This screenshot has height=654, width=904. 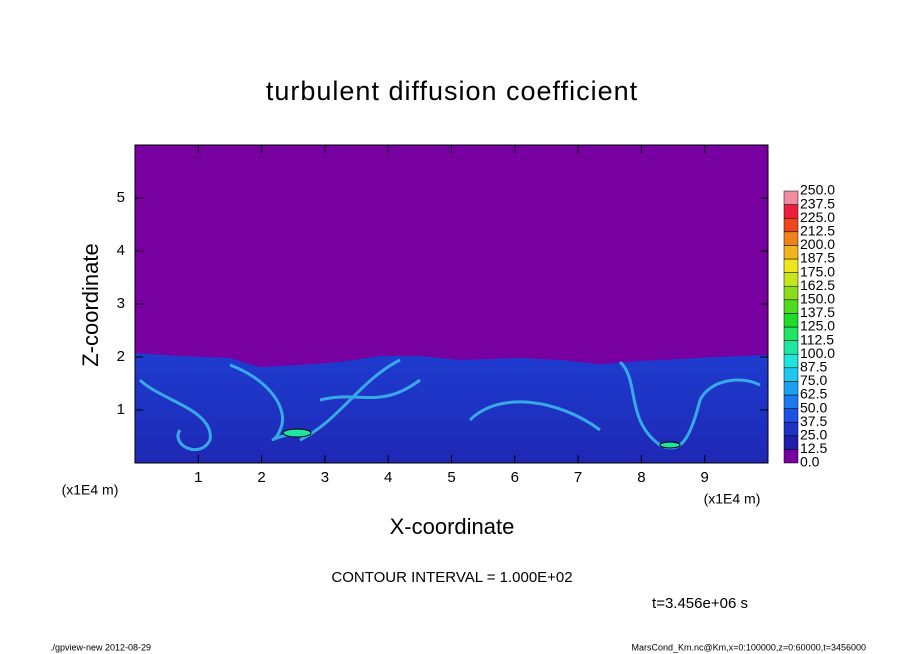 I want to click on x-tick-label: 7, so click(x=578, y=477).